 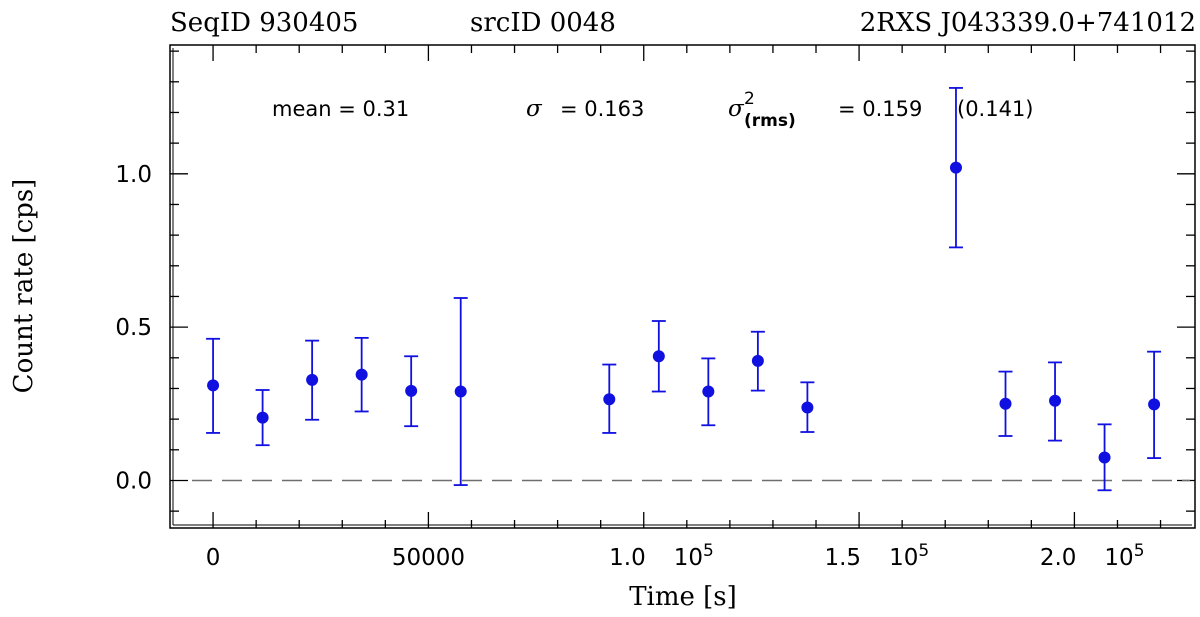 What do you see at coordinates (133, 175) in the screenshot?
I see `y-tick-label: 1.0` at bounding box center [133, 175].